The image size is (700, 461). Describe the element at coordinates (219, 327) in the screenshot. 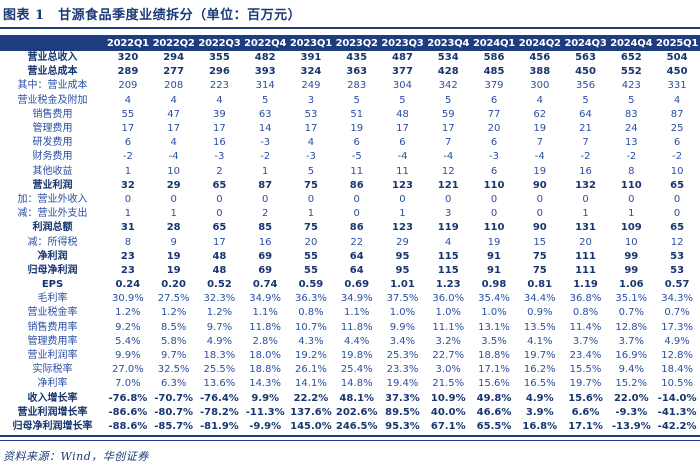

I see `value-cell: 9.7%` at that location.